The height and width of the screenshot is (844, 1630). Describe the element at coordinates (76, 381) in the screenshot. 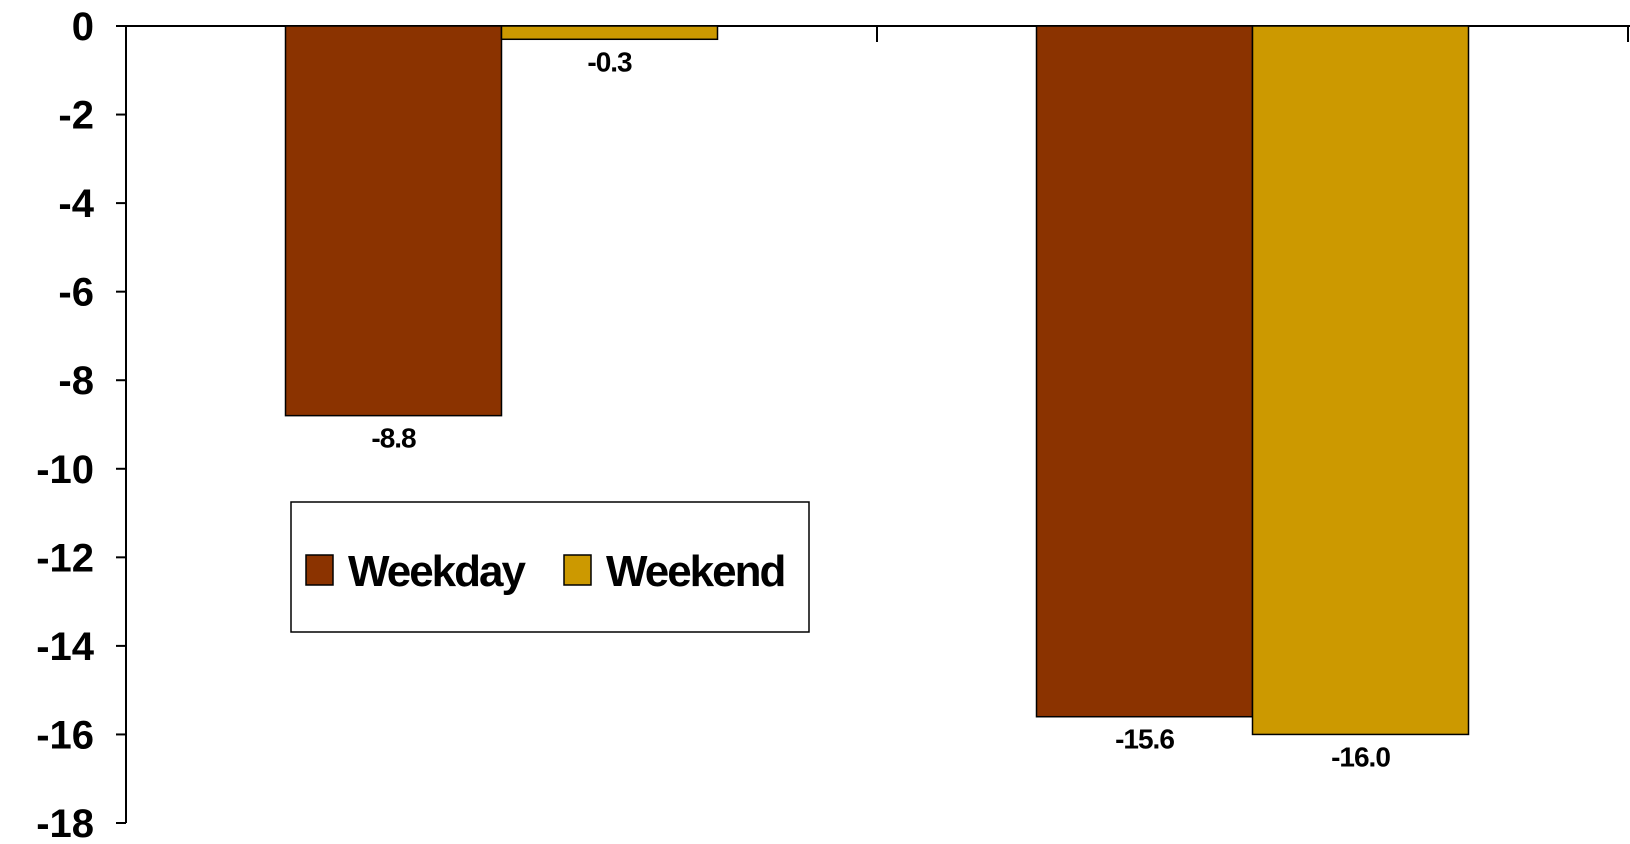

I see `y-tick-label: -8` at that location.